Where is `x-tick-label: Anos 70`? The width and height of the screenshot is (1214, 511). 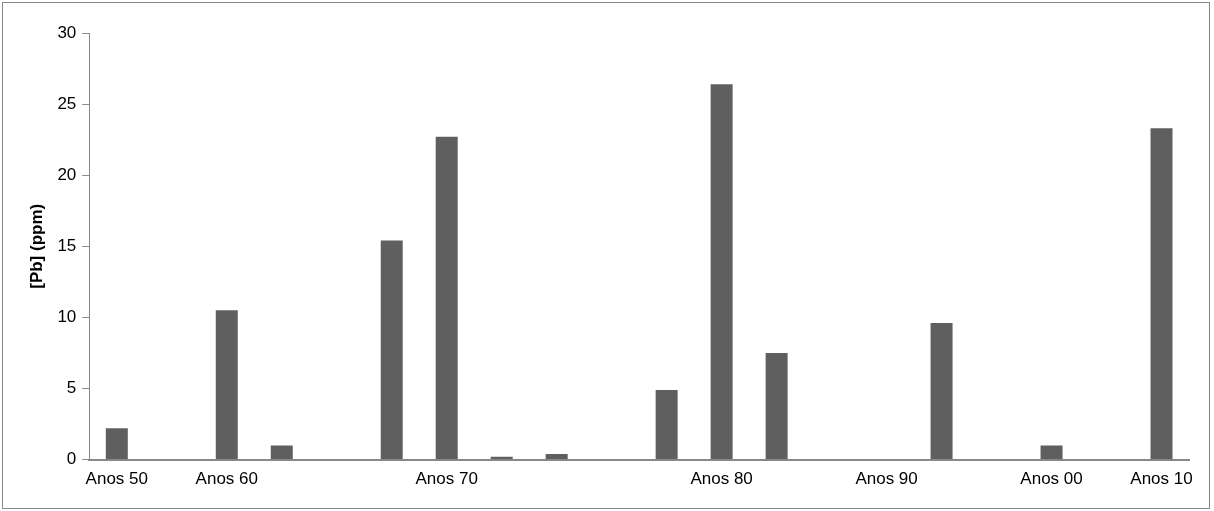 x-tick-label: Anos 70 is located at coordinates (446, 479).